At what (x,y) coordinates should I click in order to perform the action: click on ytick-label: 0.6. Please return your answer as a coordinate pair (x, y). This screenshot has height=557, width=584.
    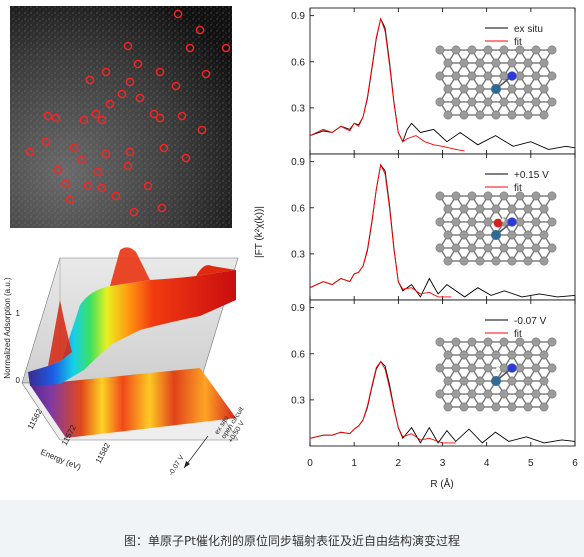
    Looking at the image, I should click on (298, 208).